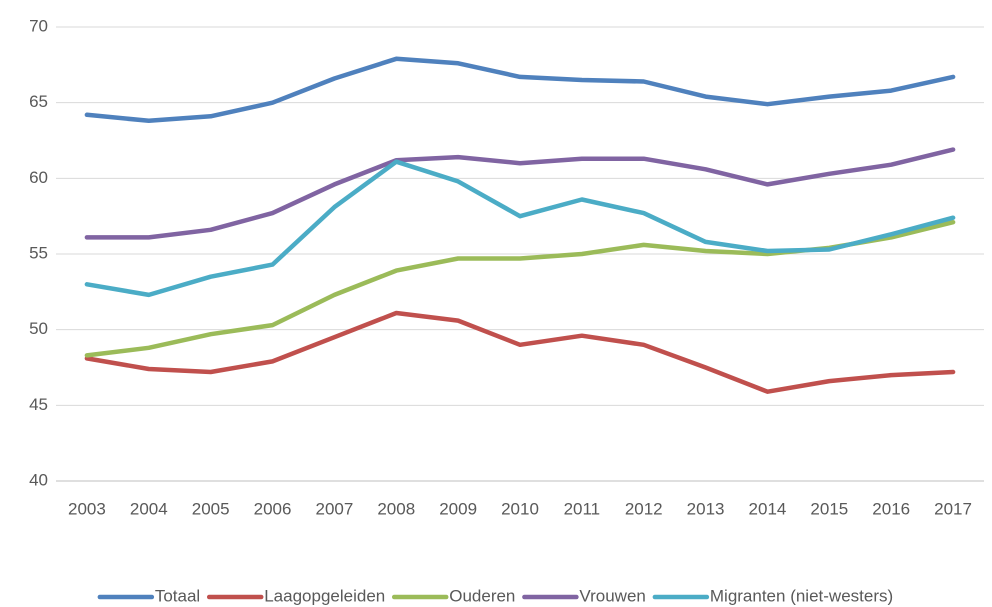 The height and width of the screenshot is (607, 992). I want to click on legend-label: Vrouwen, so click(612, 595).